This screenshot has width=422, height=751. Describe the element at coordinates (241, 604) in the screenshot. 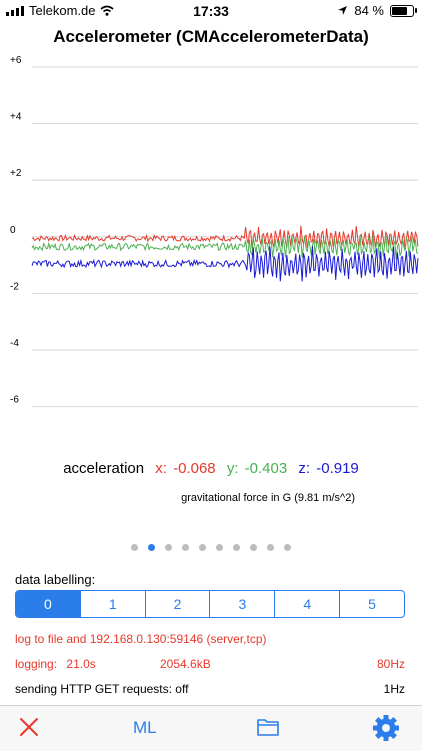

I see `label-option-3: 3` at that location.